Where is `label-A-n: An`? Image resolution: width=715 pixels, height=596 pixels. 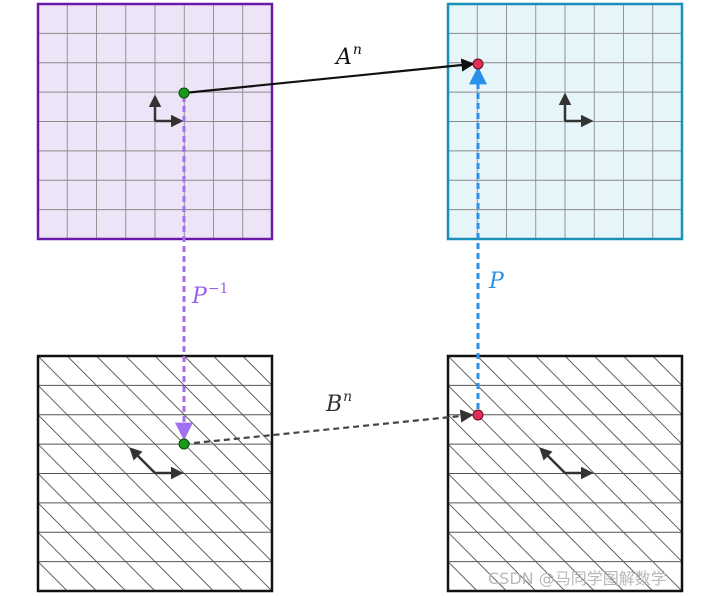 label-A-n: An is located at coordinates (348, 56).